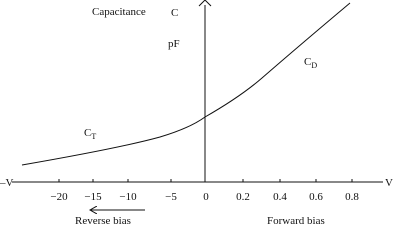 The width and height of the screenshot is (393, 240). I want to click on curve-label: CT, so click(90, 134).